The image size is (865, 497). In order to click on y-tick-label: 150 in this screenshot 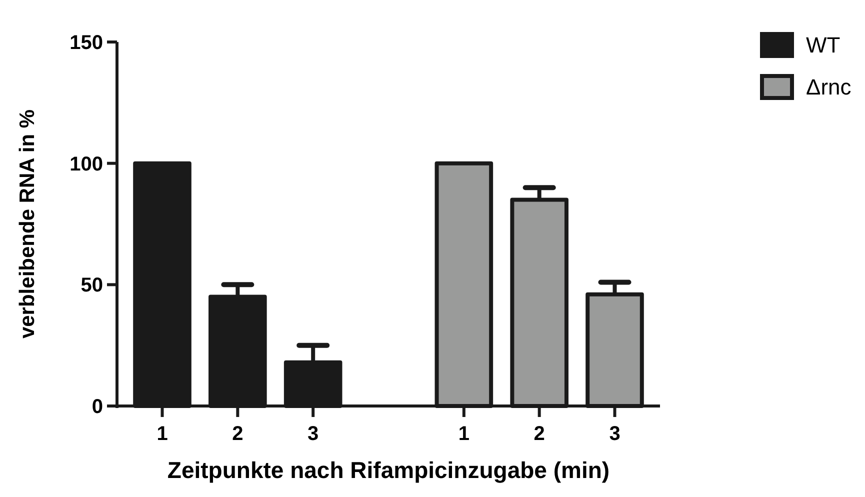, I will do `click(86, 43)`.